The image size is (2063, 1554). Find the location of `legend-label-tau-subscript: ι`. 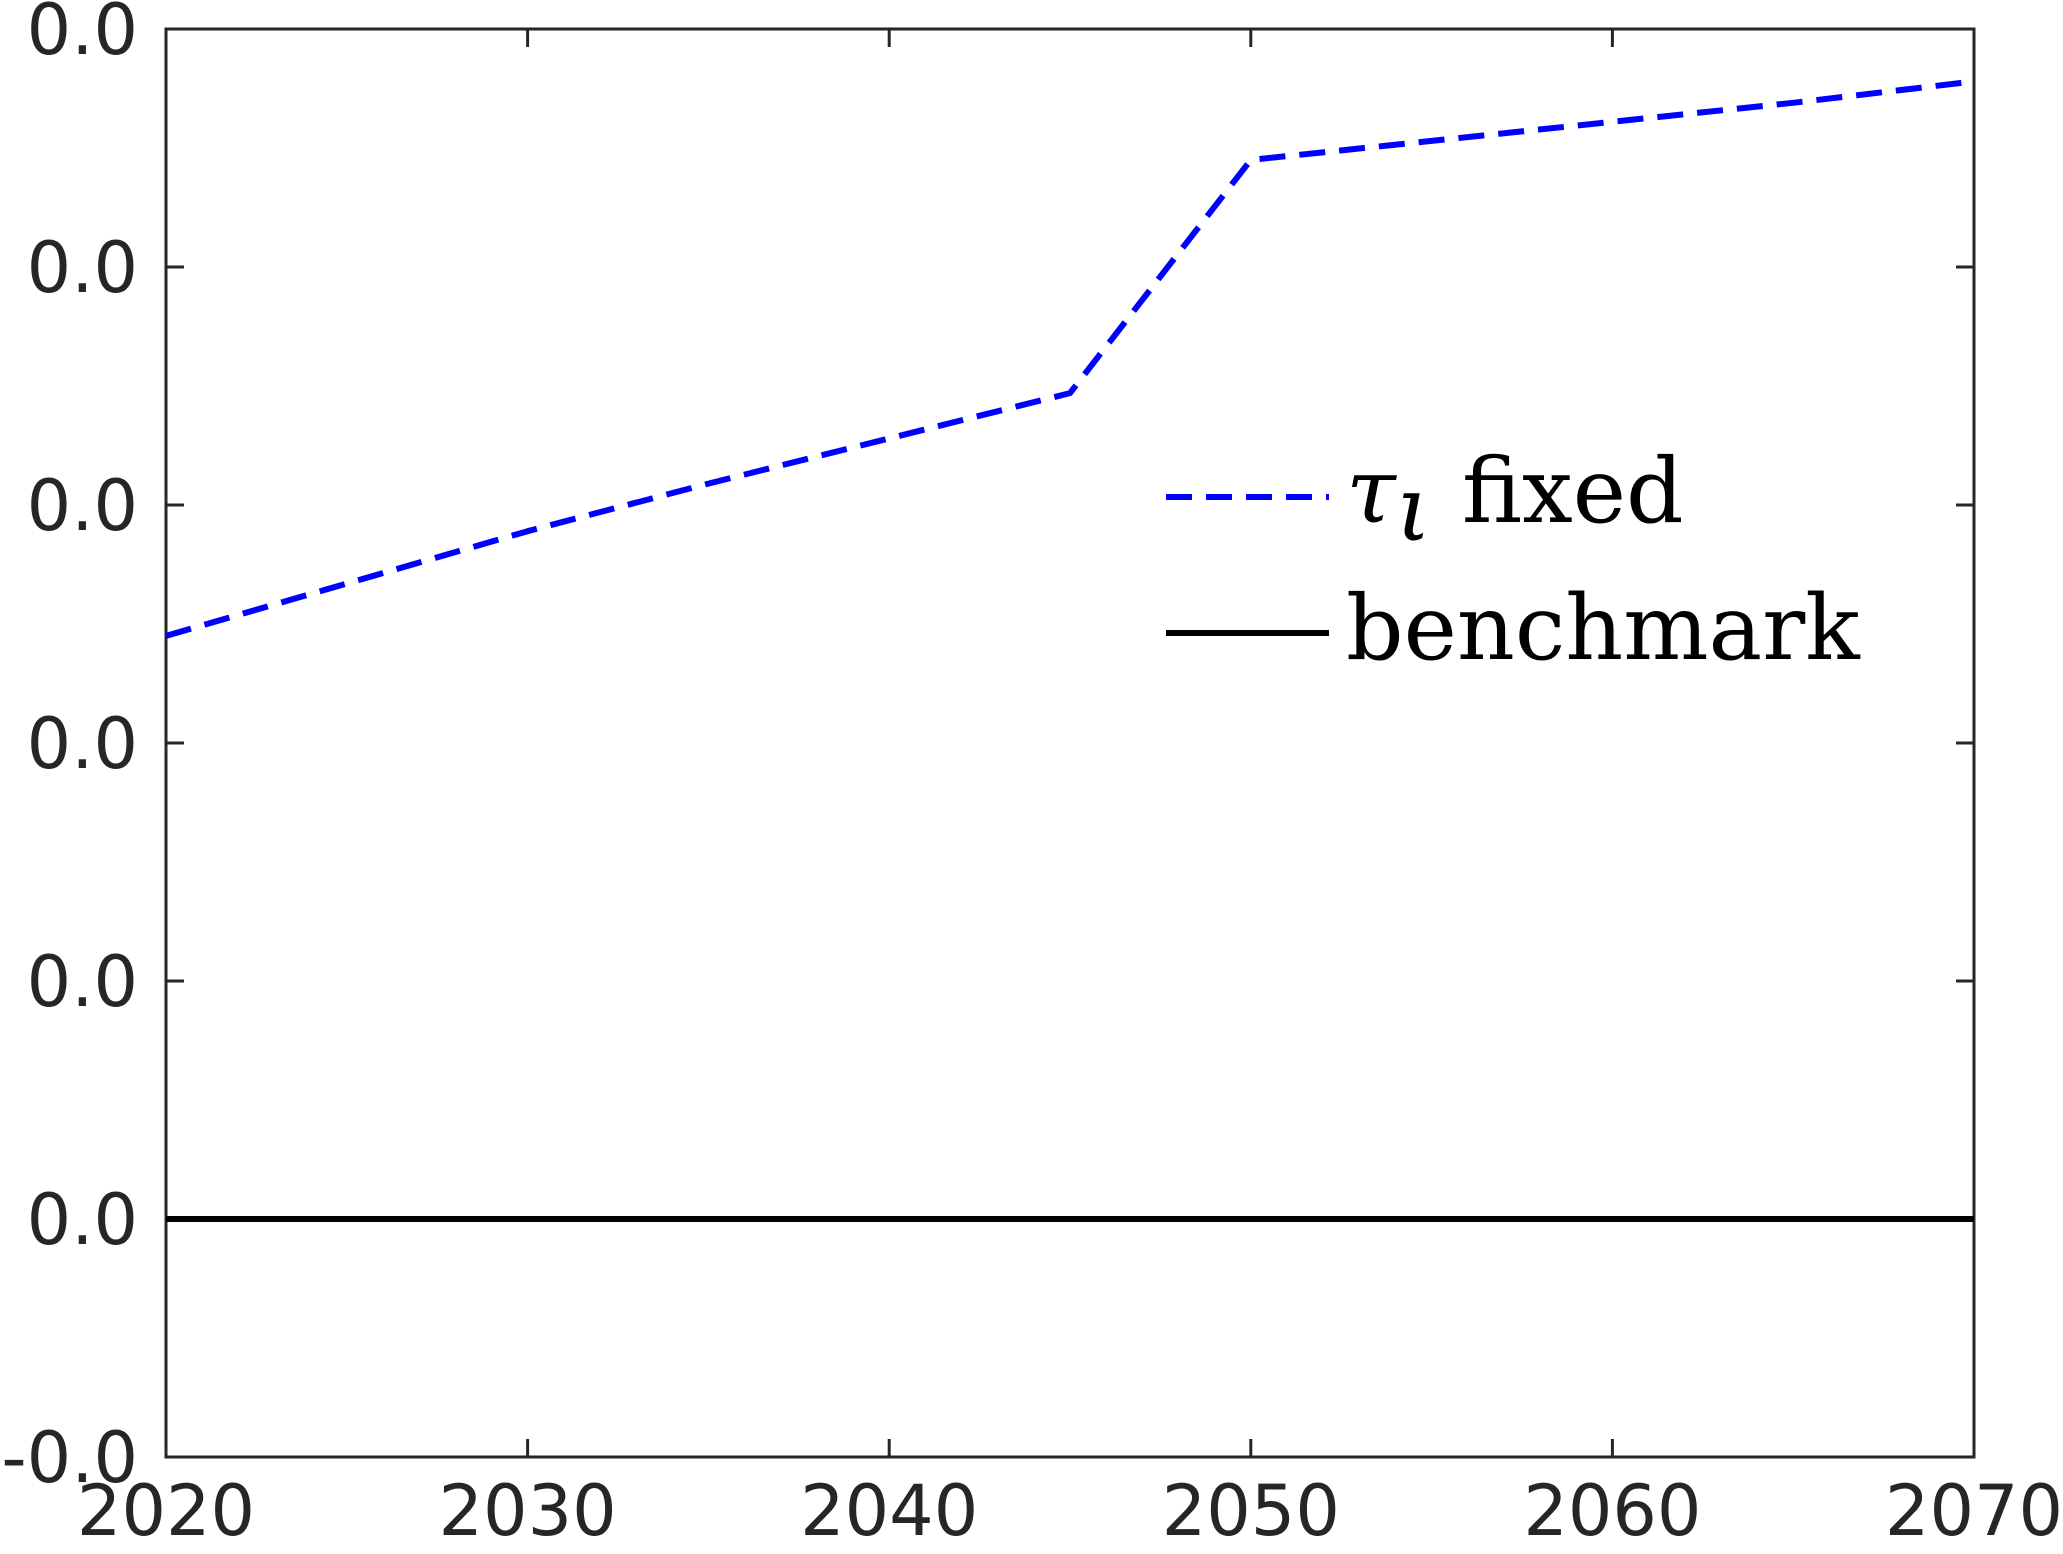

legend-label-tau-subscript: ι is located at coordinates (1413, 509).